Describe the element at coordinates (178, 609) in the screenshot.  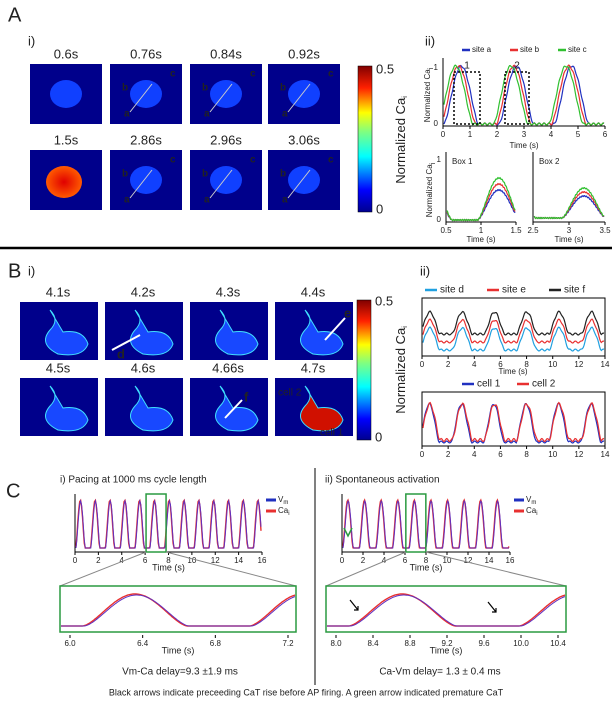
I see `zoom-frame` at that location.